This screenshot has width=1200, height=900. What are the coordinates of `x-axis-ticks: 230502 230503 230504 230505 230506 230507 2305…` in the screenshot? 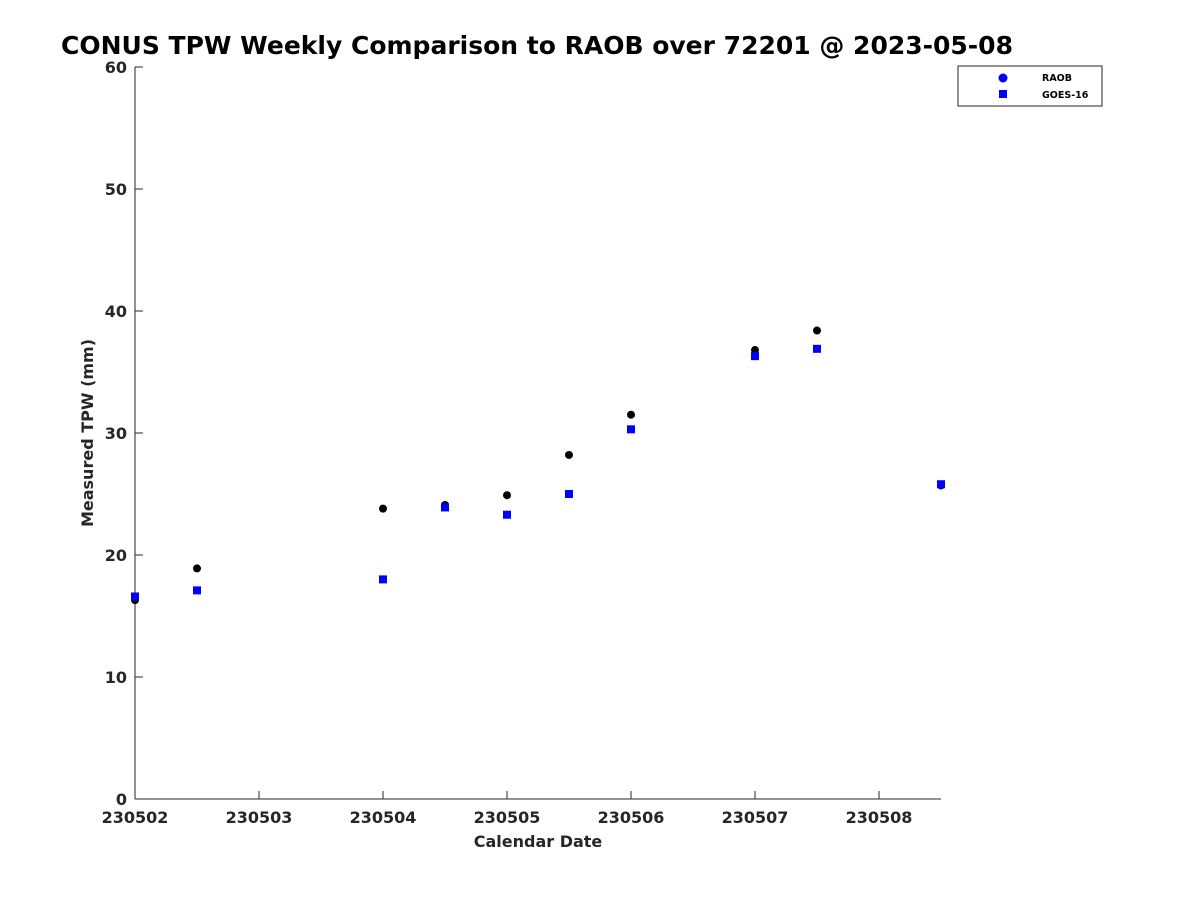 It's located at (507, 809).